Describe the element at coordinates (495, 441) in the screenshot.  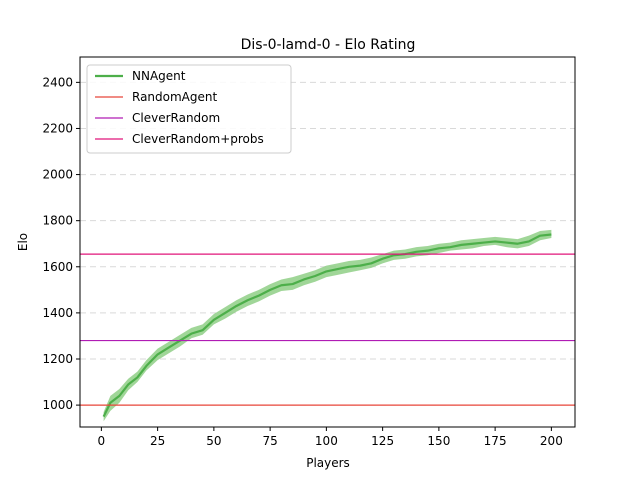
I see `x-tick-label: 175` at that location.